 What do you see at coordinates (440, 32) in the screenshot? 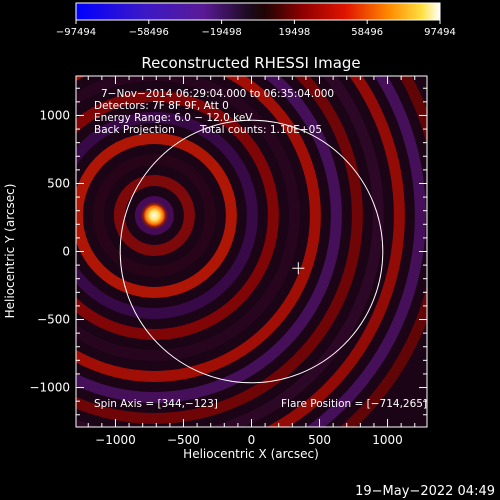
I see `colorbar-tick-label: 97494` at bounding box center [440, 32].